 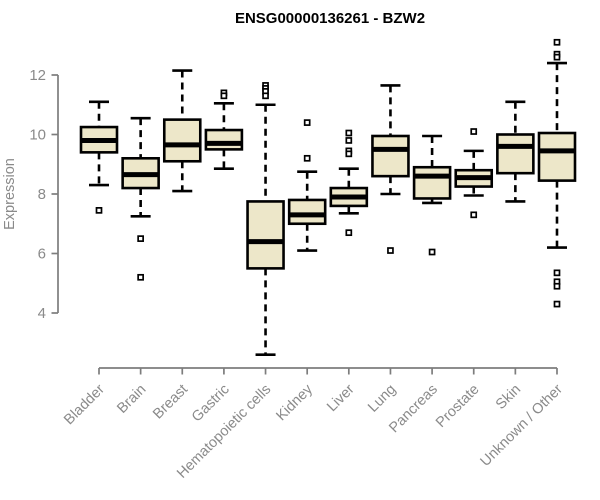 I want to click on boxplot-skin, so click(x=515, y=151).